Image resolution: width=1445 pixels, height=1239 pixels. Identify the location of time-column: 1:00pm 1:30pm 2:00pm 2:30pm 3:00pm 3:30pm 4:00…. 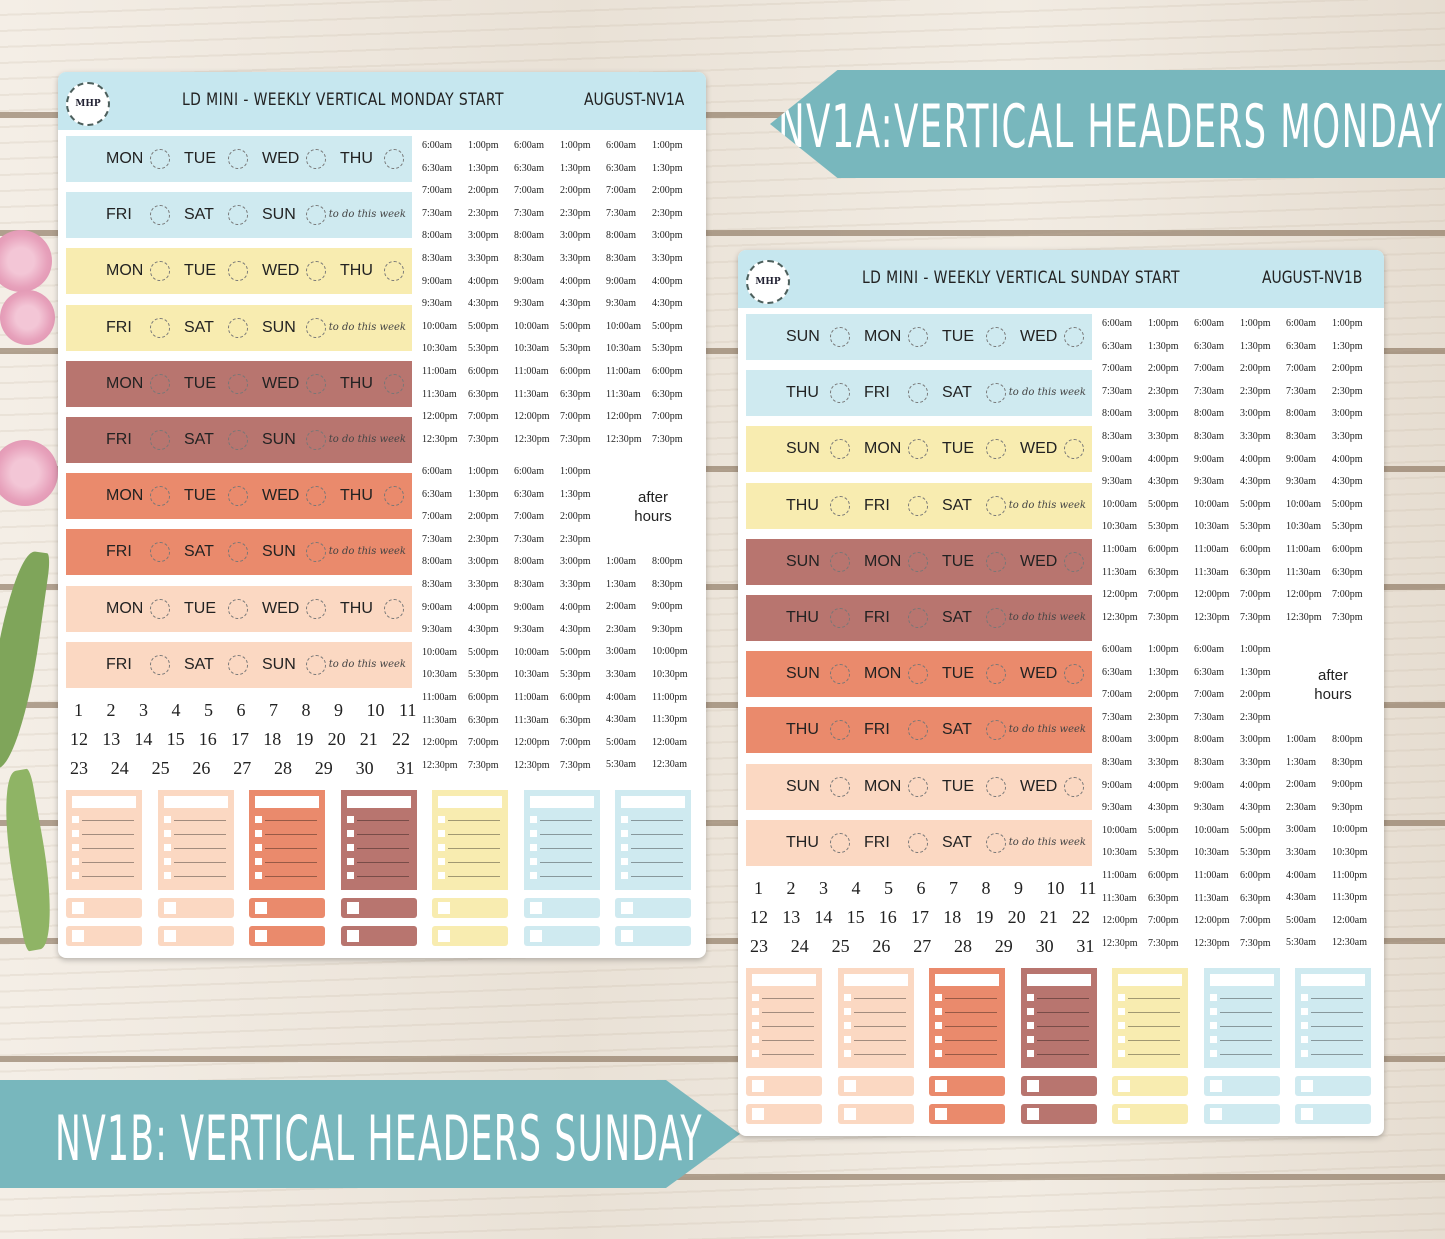
(667, 298).